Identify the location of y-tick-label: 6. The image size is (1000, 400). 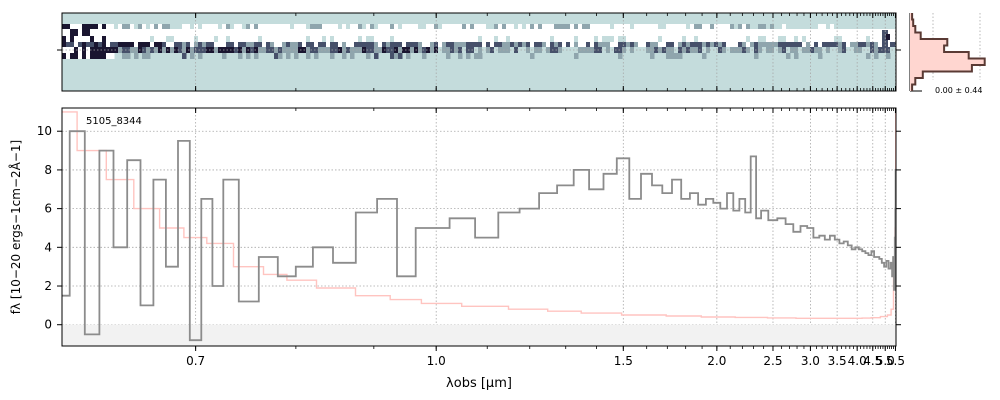
(48, 209).